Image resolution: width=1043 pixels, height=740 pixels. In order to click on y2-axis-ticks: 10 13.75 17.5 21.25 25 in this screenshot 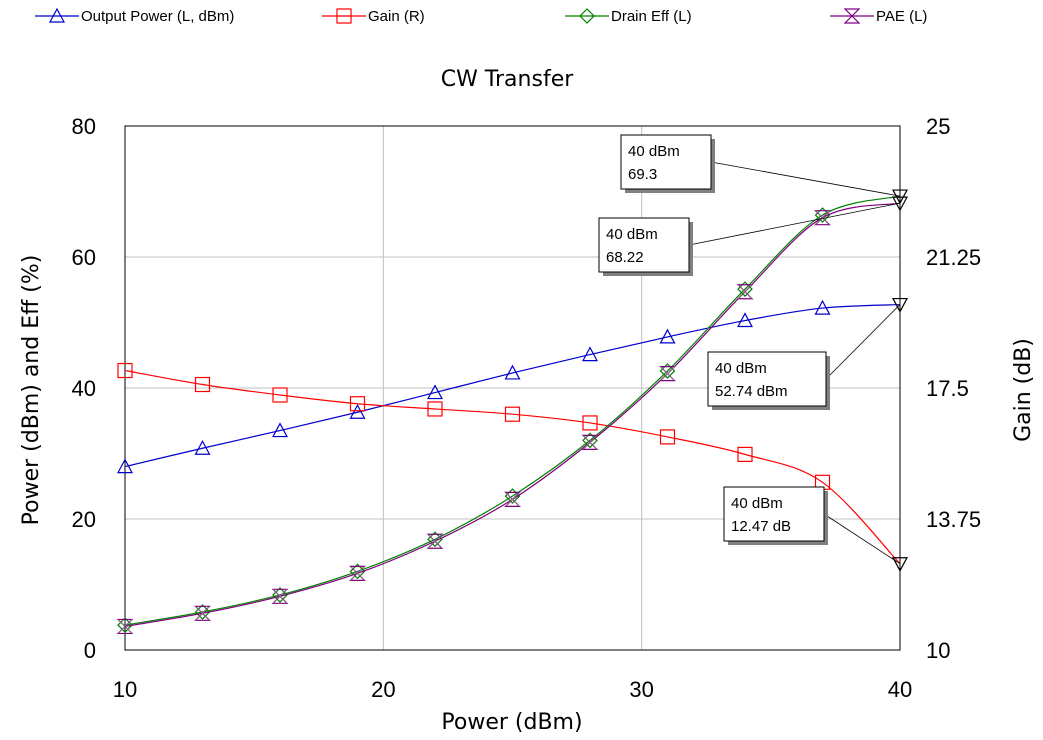, I will do `click(953, 388)`.